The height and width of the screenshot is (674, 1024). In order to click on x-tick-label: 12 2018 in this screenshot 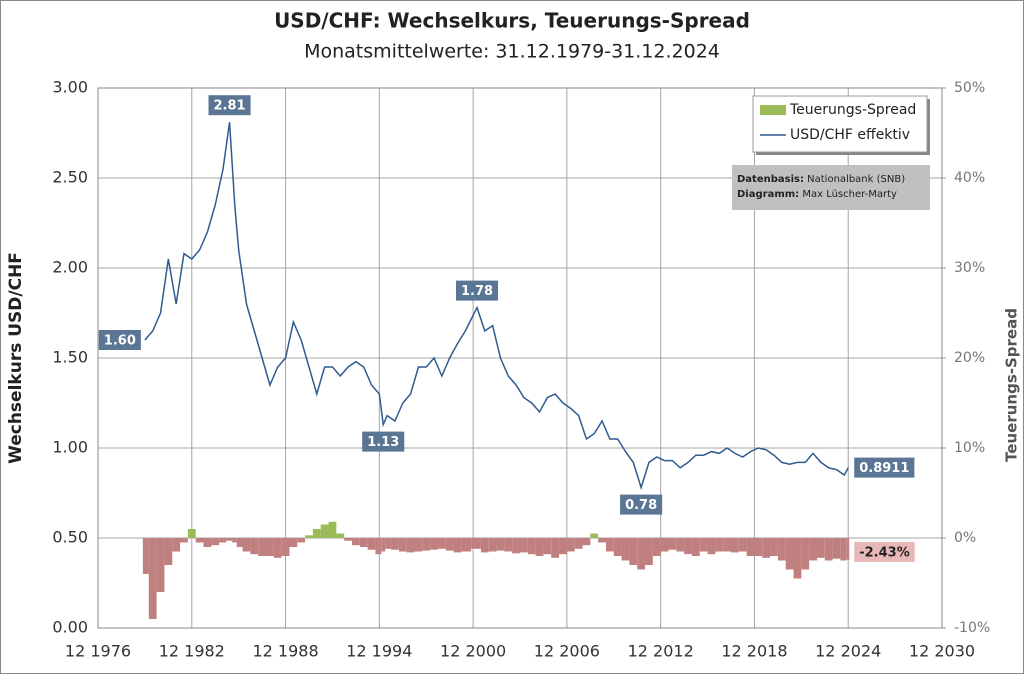, I will do `click(754, 651)`.